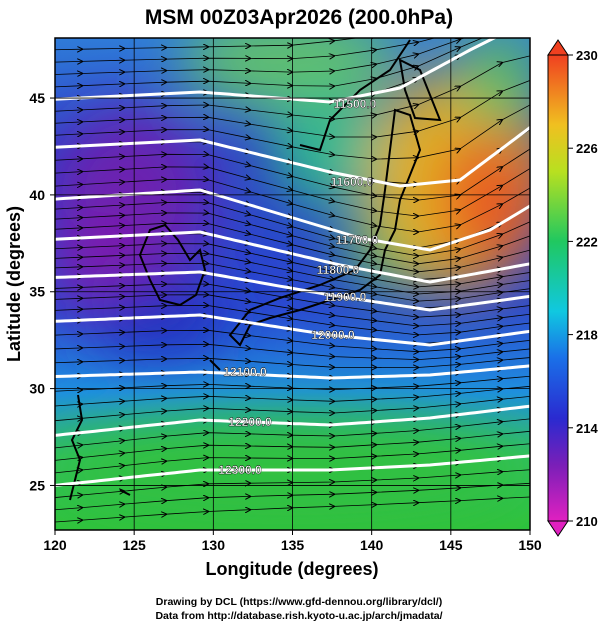 The image size is (599, 630). I want to click on x-tick-label: 120, so click(55, 545).